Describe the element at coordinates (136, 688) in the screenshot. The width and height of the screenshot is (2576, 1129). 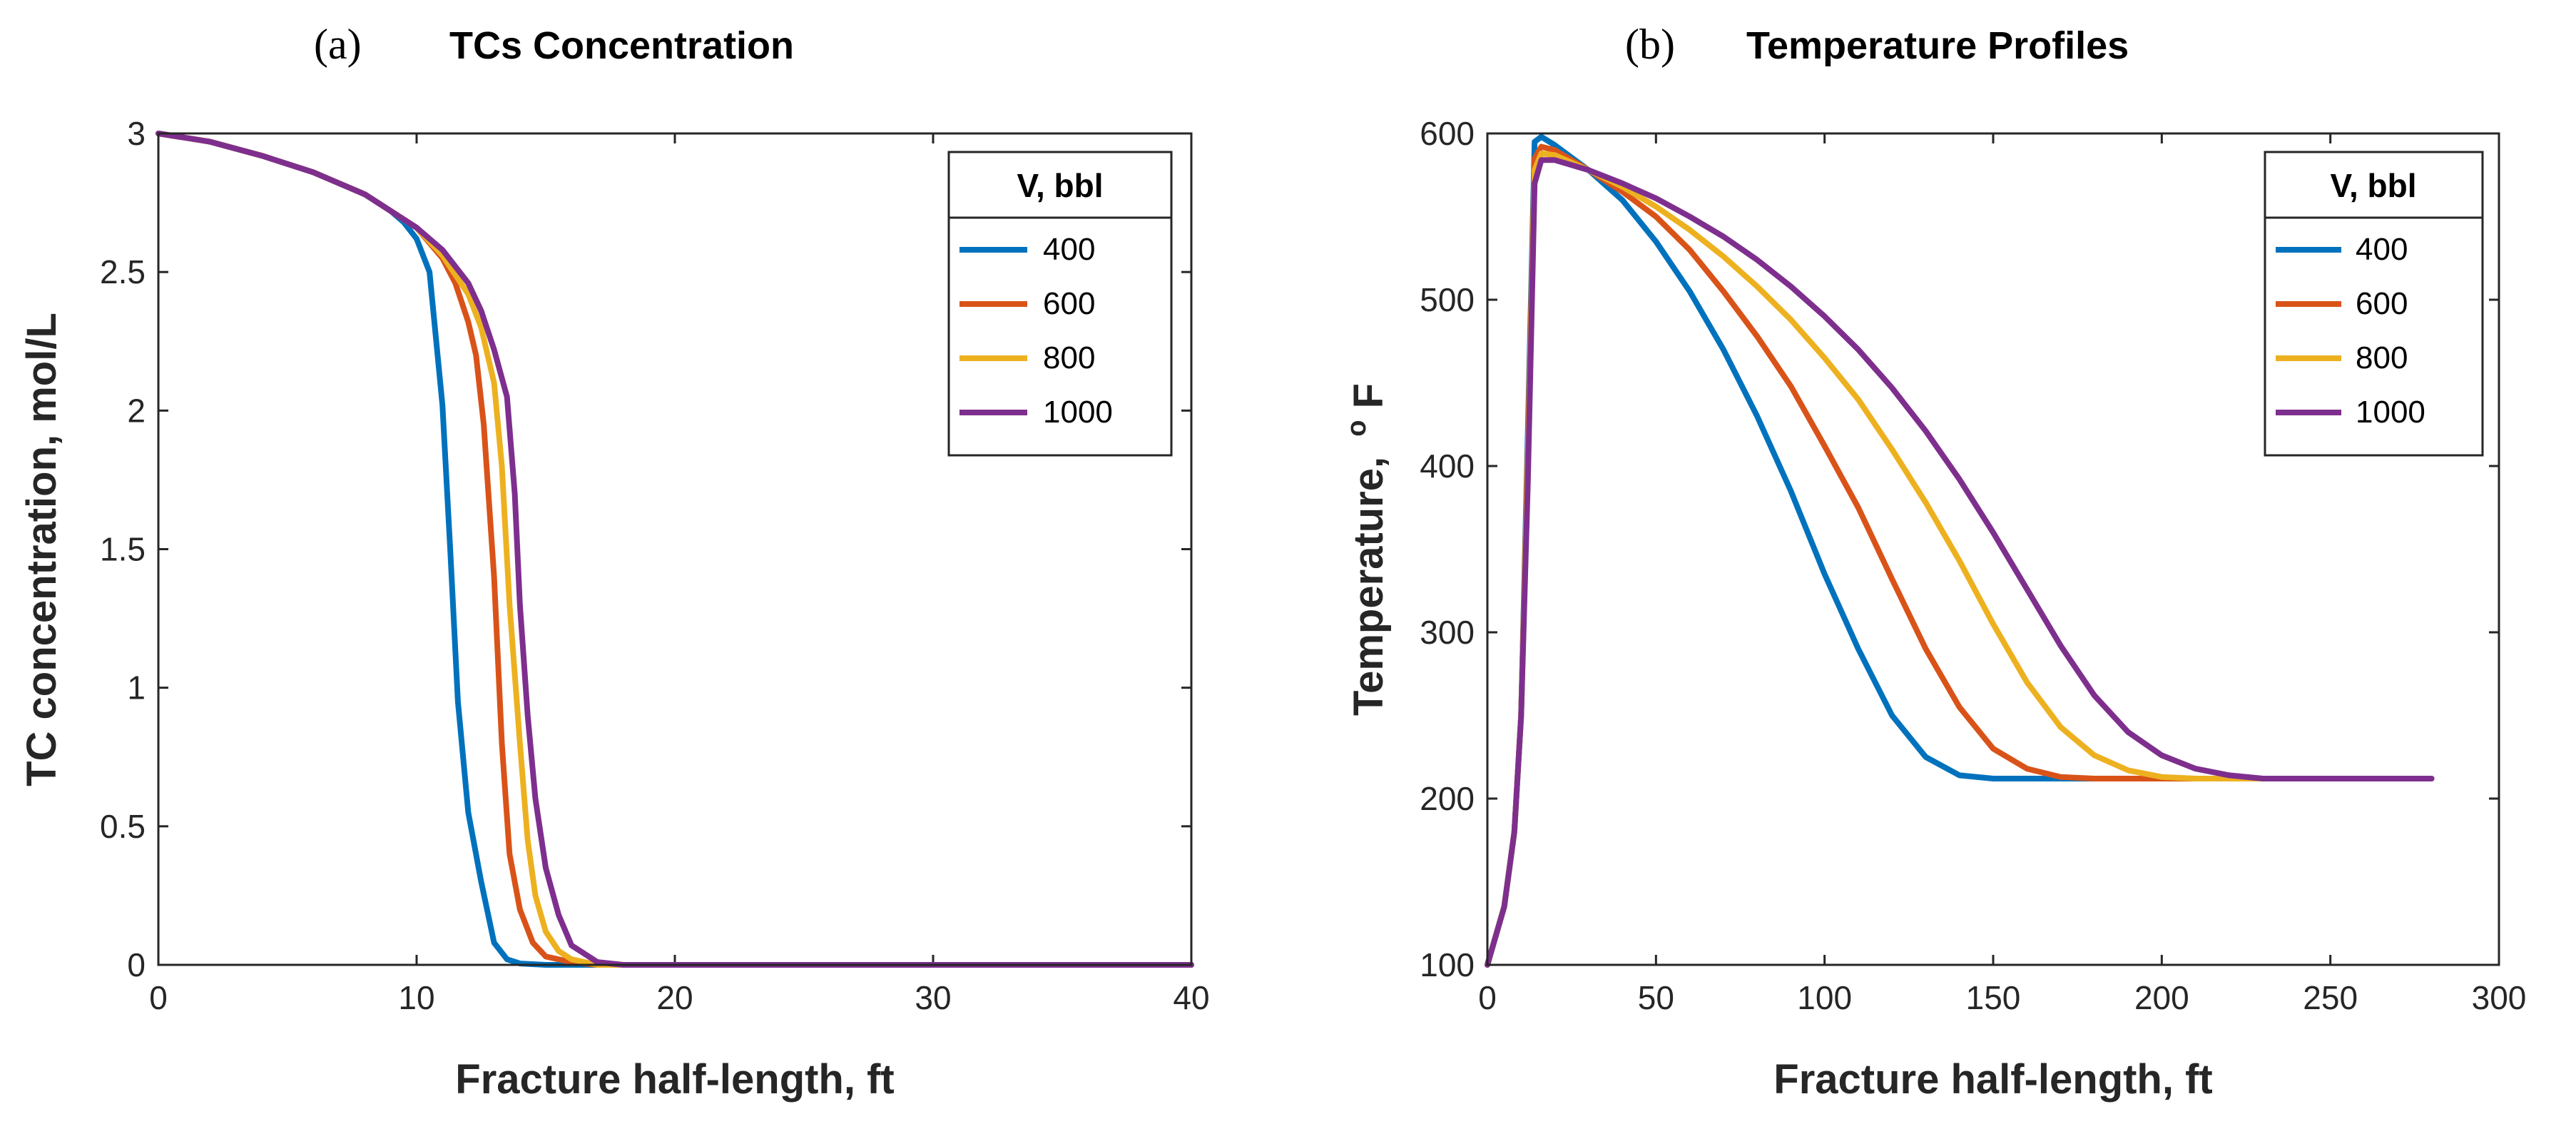
I see `panel-a-y-tick-label: 1` at that location.